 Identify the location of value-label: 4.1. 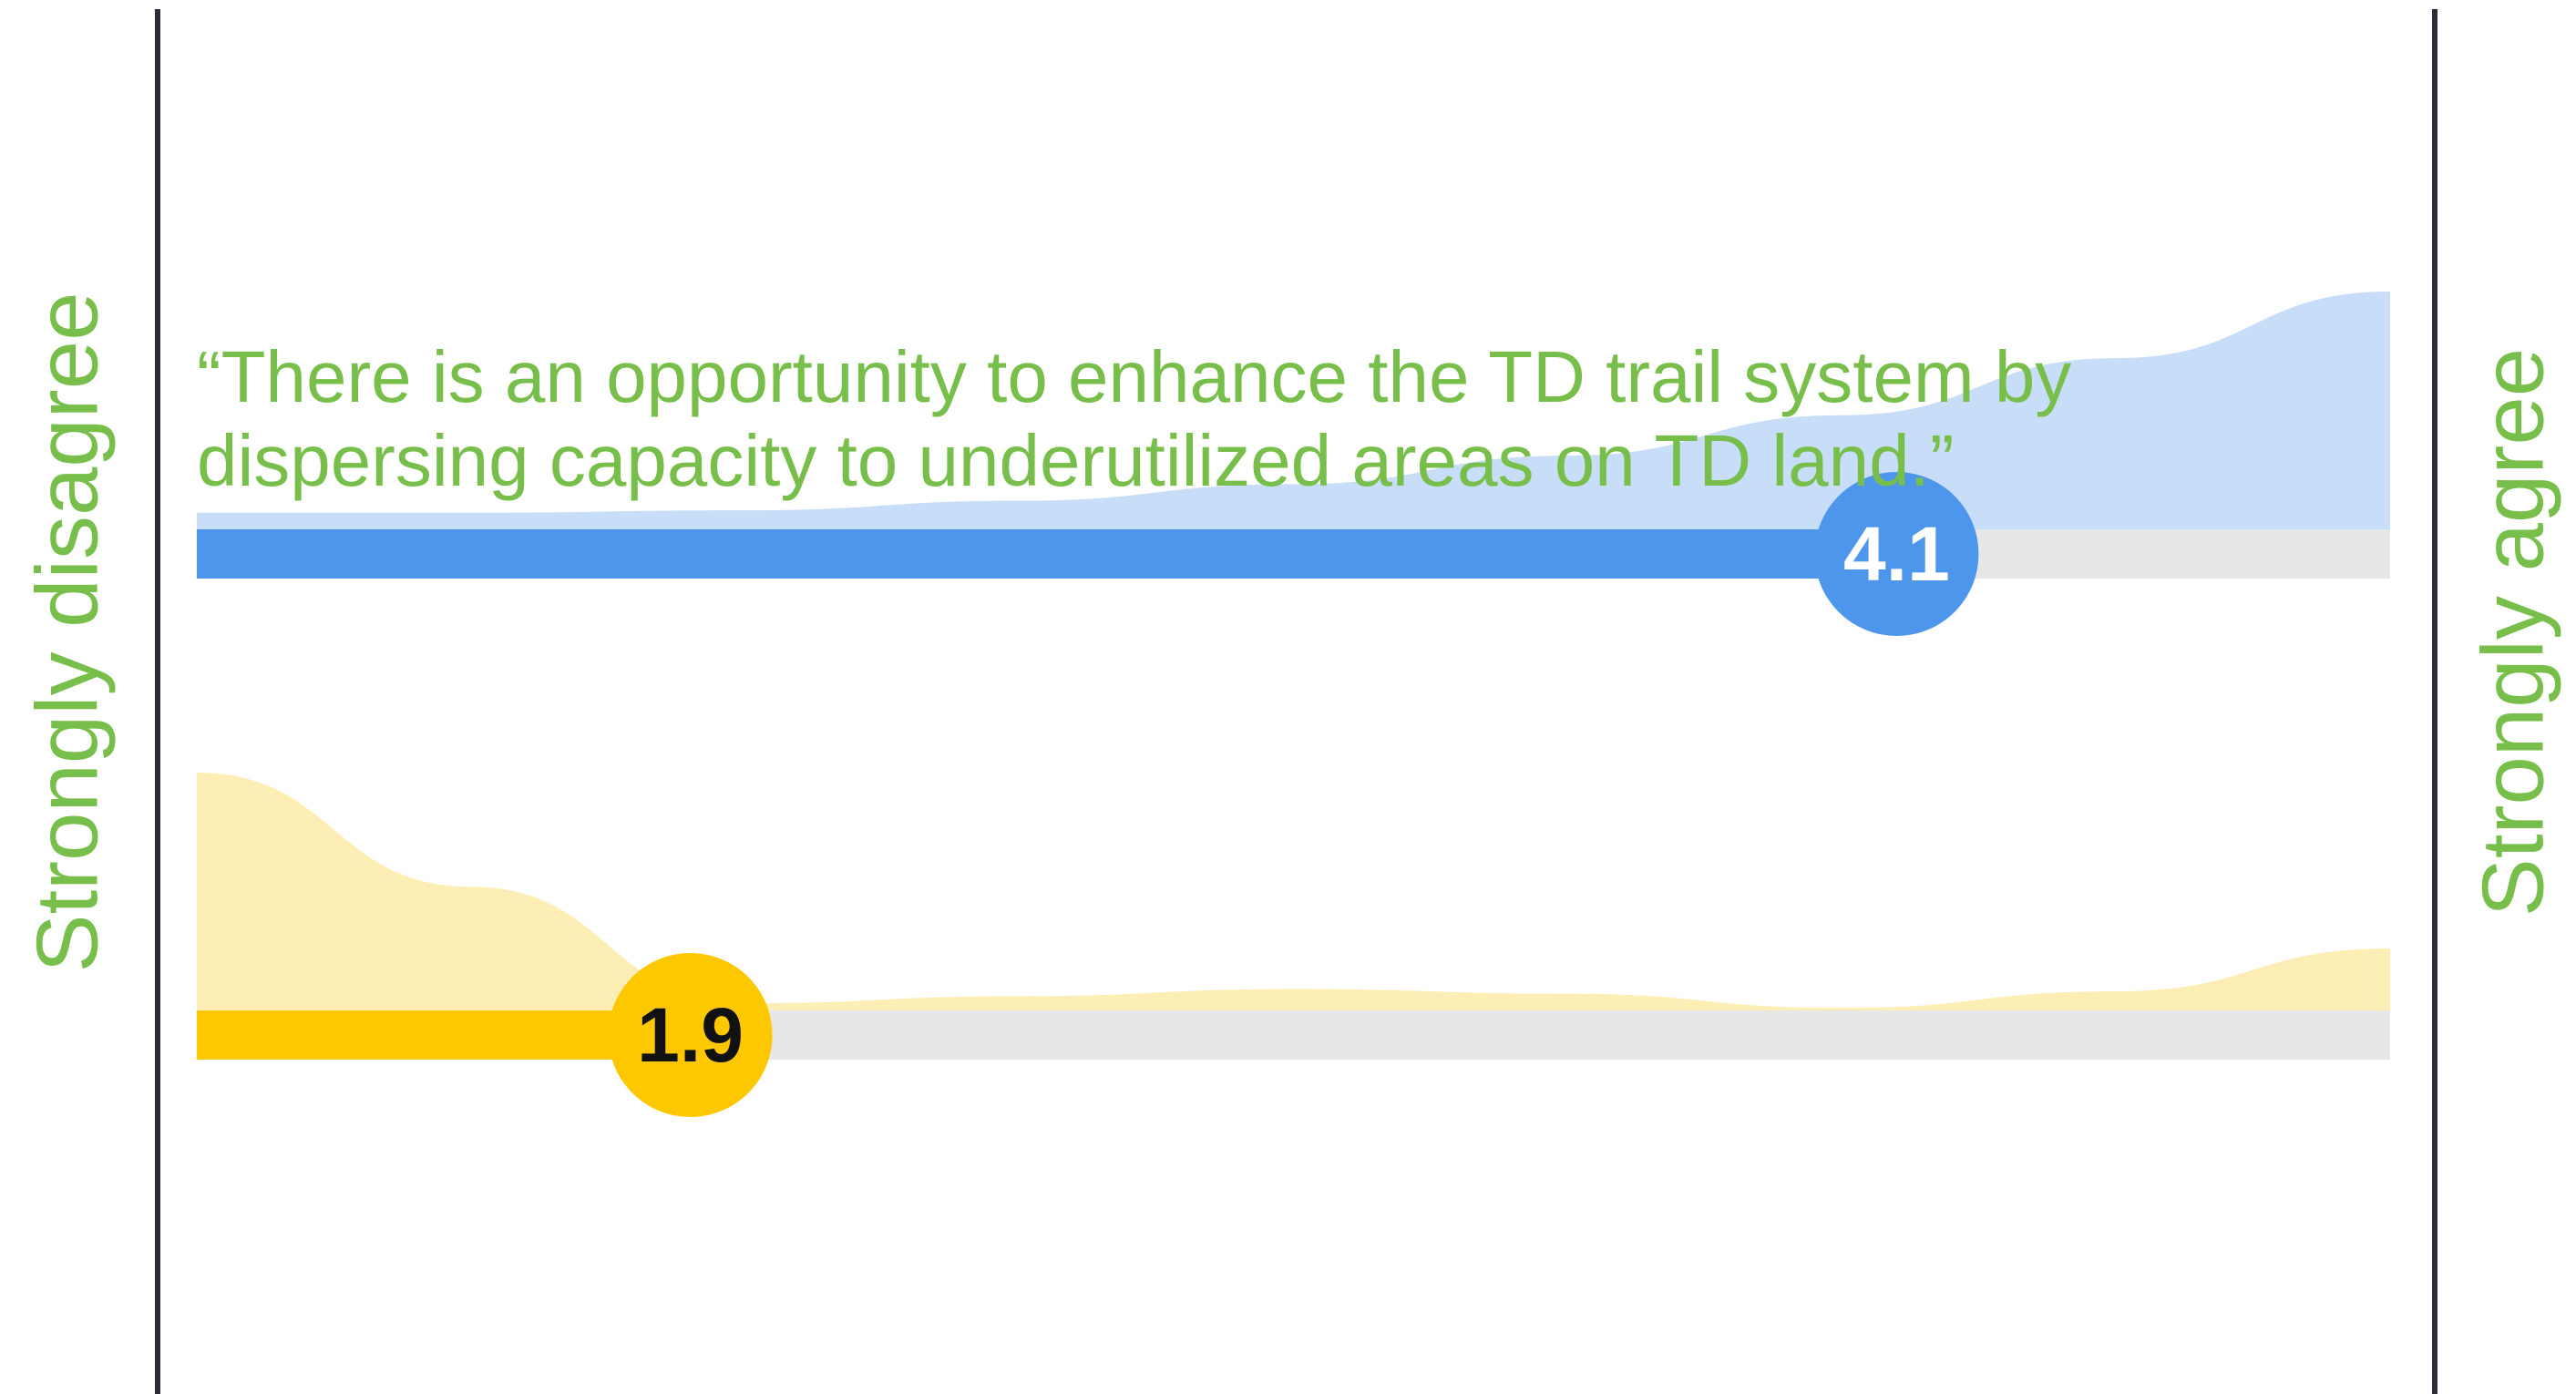
(1897, 554).